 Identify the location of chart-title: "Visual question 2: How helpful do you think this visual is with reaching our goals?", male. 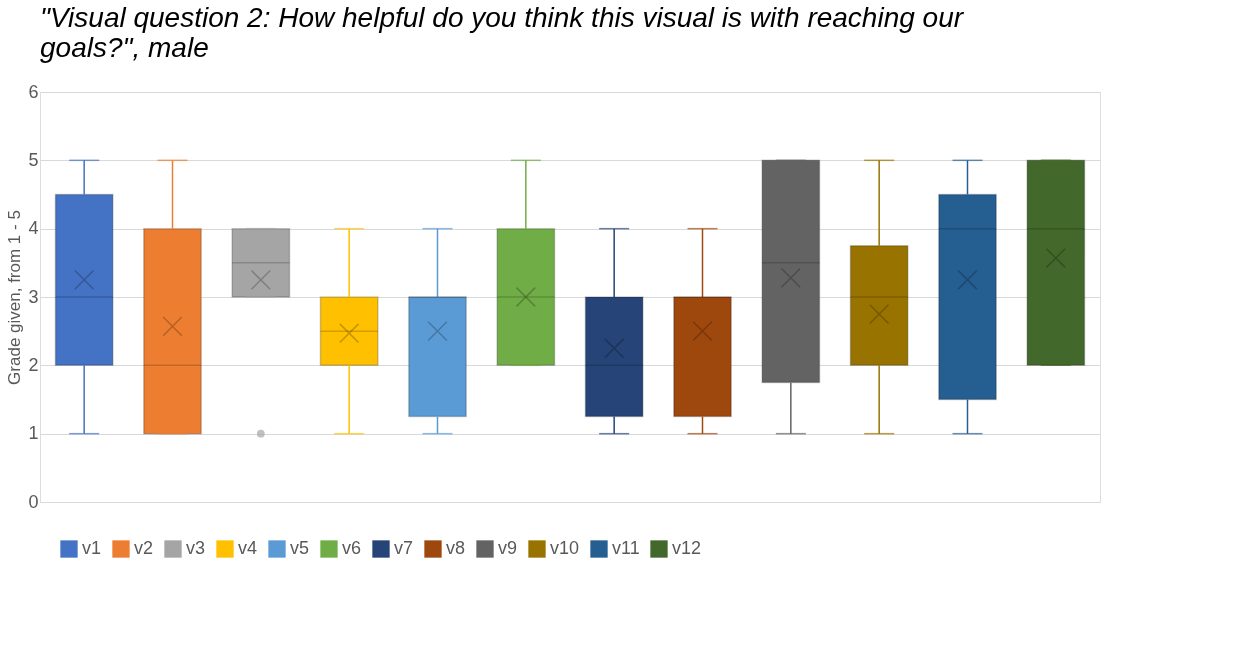
(502, 32).